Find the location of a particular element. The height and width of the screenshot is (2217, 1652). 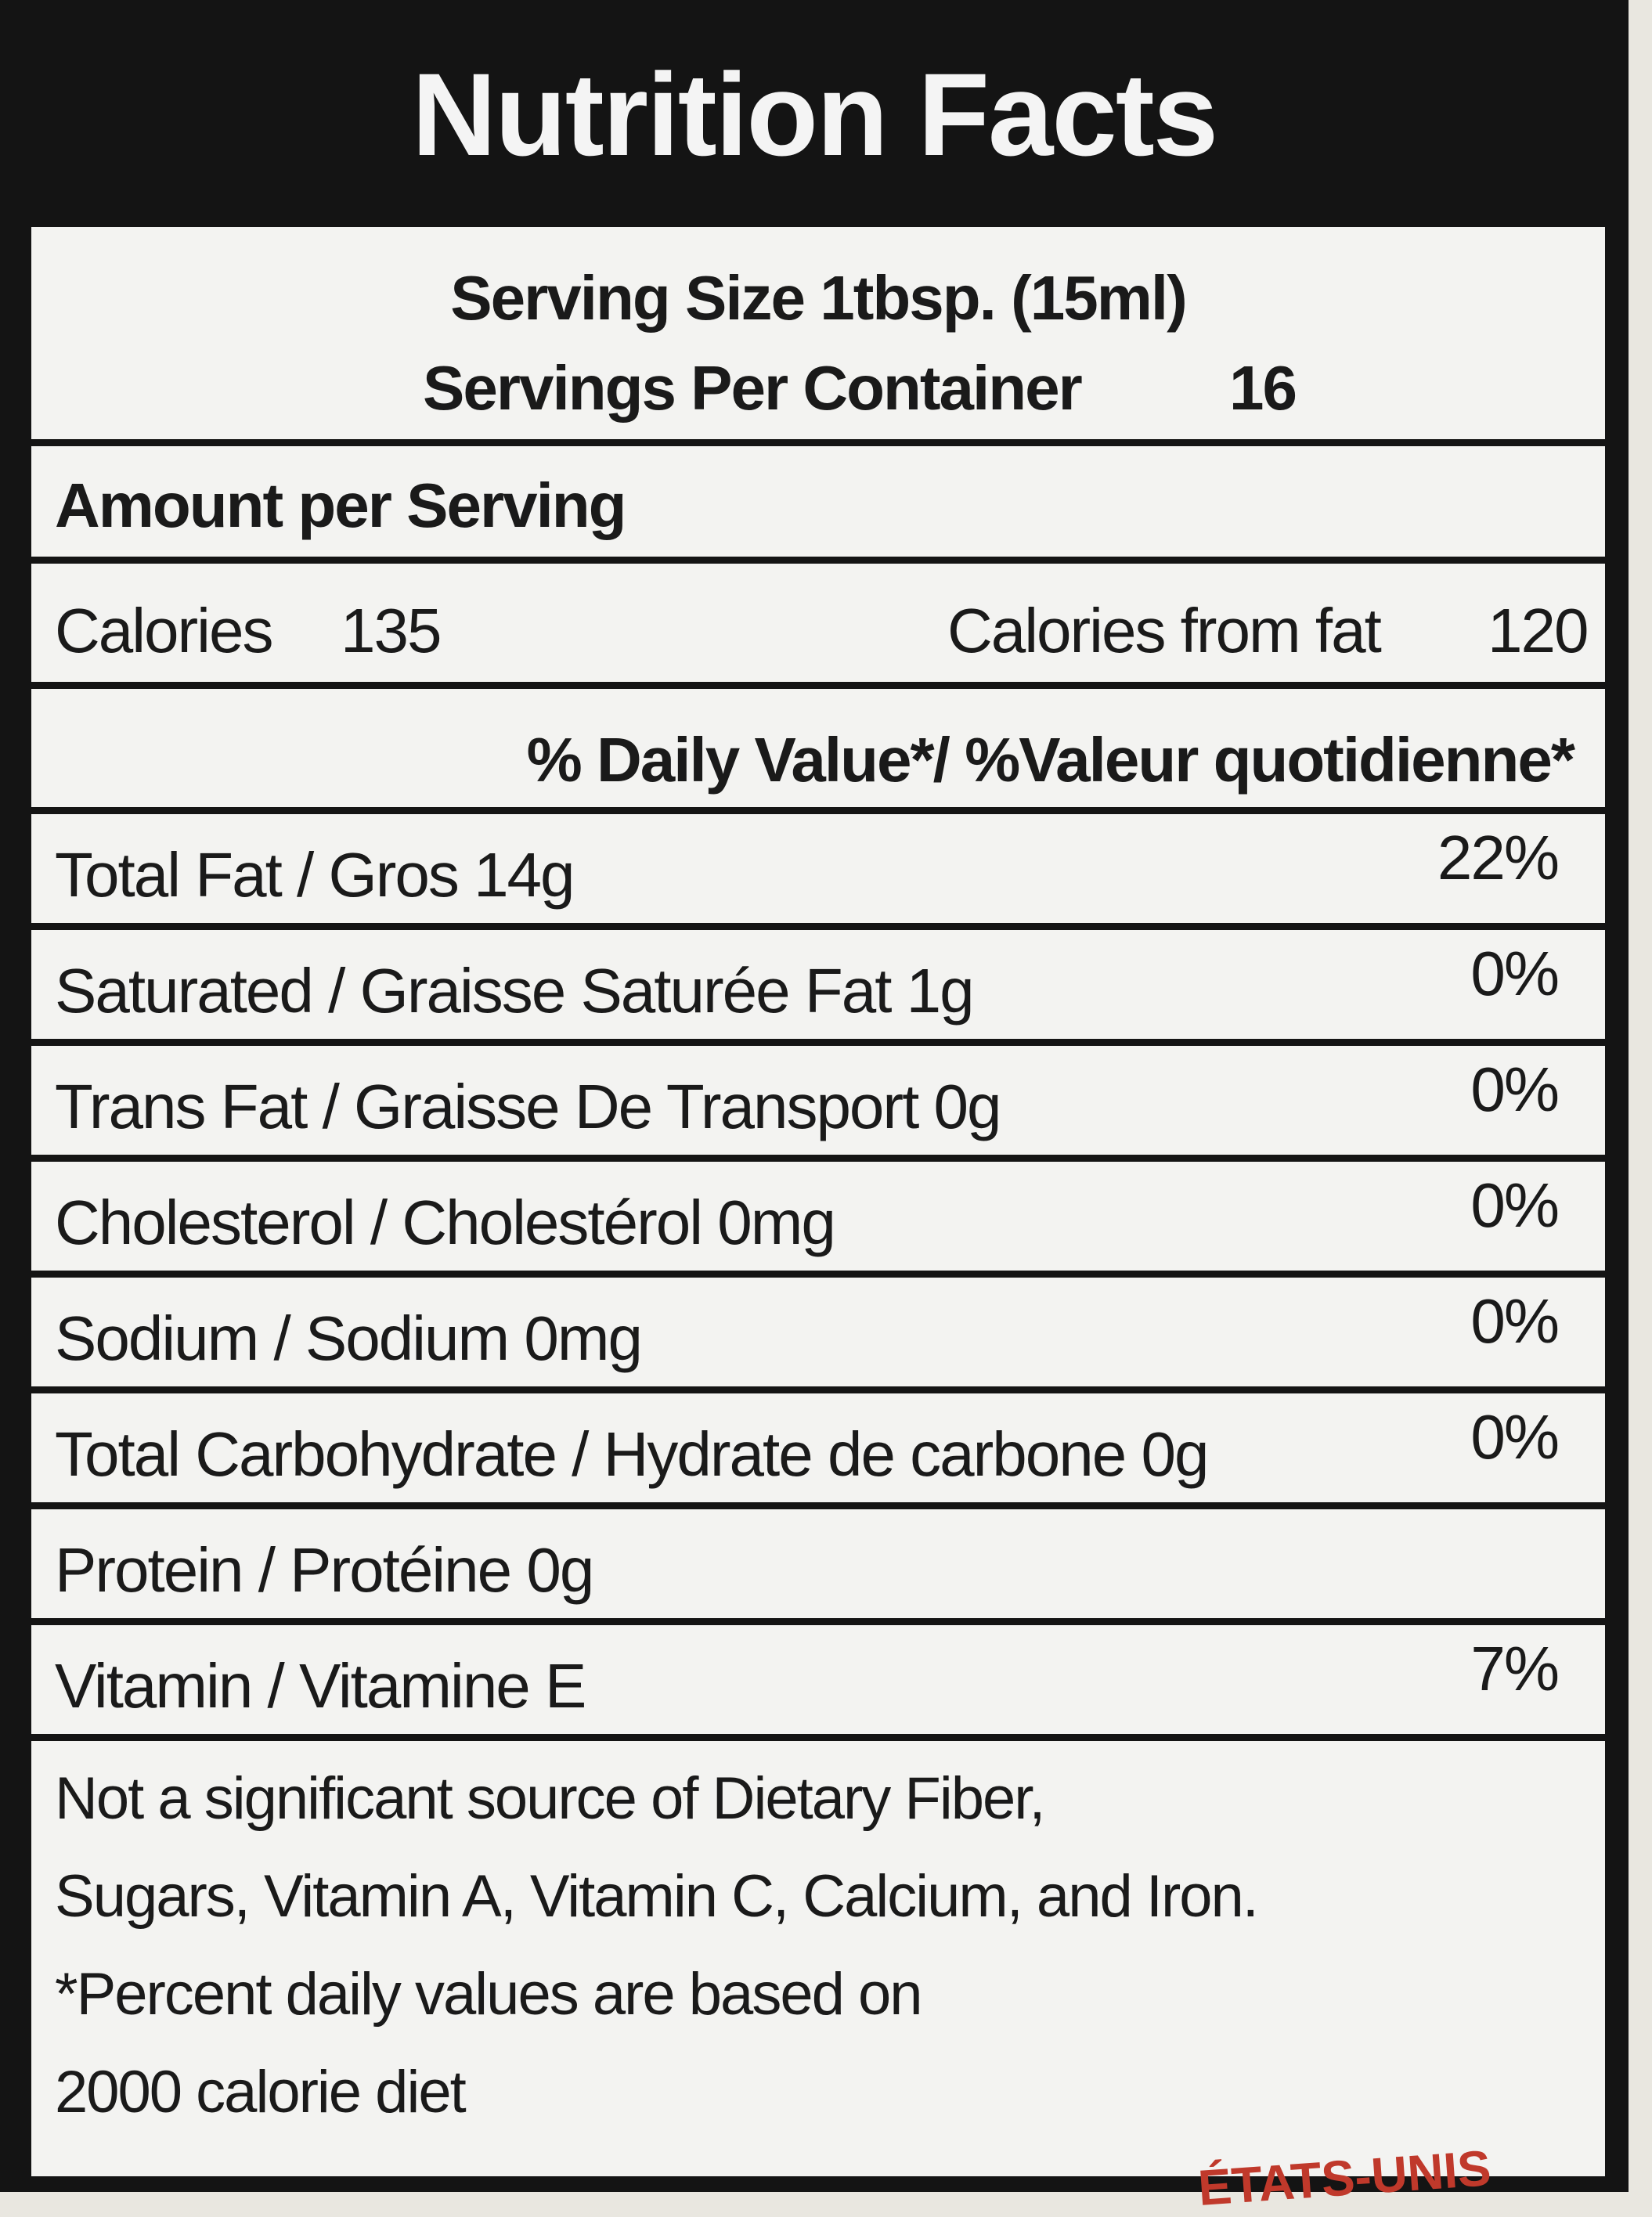

nutrient-label: Total Fat / Gros 14g is located at coordinates (315, 875).